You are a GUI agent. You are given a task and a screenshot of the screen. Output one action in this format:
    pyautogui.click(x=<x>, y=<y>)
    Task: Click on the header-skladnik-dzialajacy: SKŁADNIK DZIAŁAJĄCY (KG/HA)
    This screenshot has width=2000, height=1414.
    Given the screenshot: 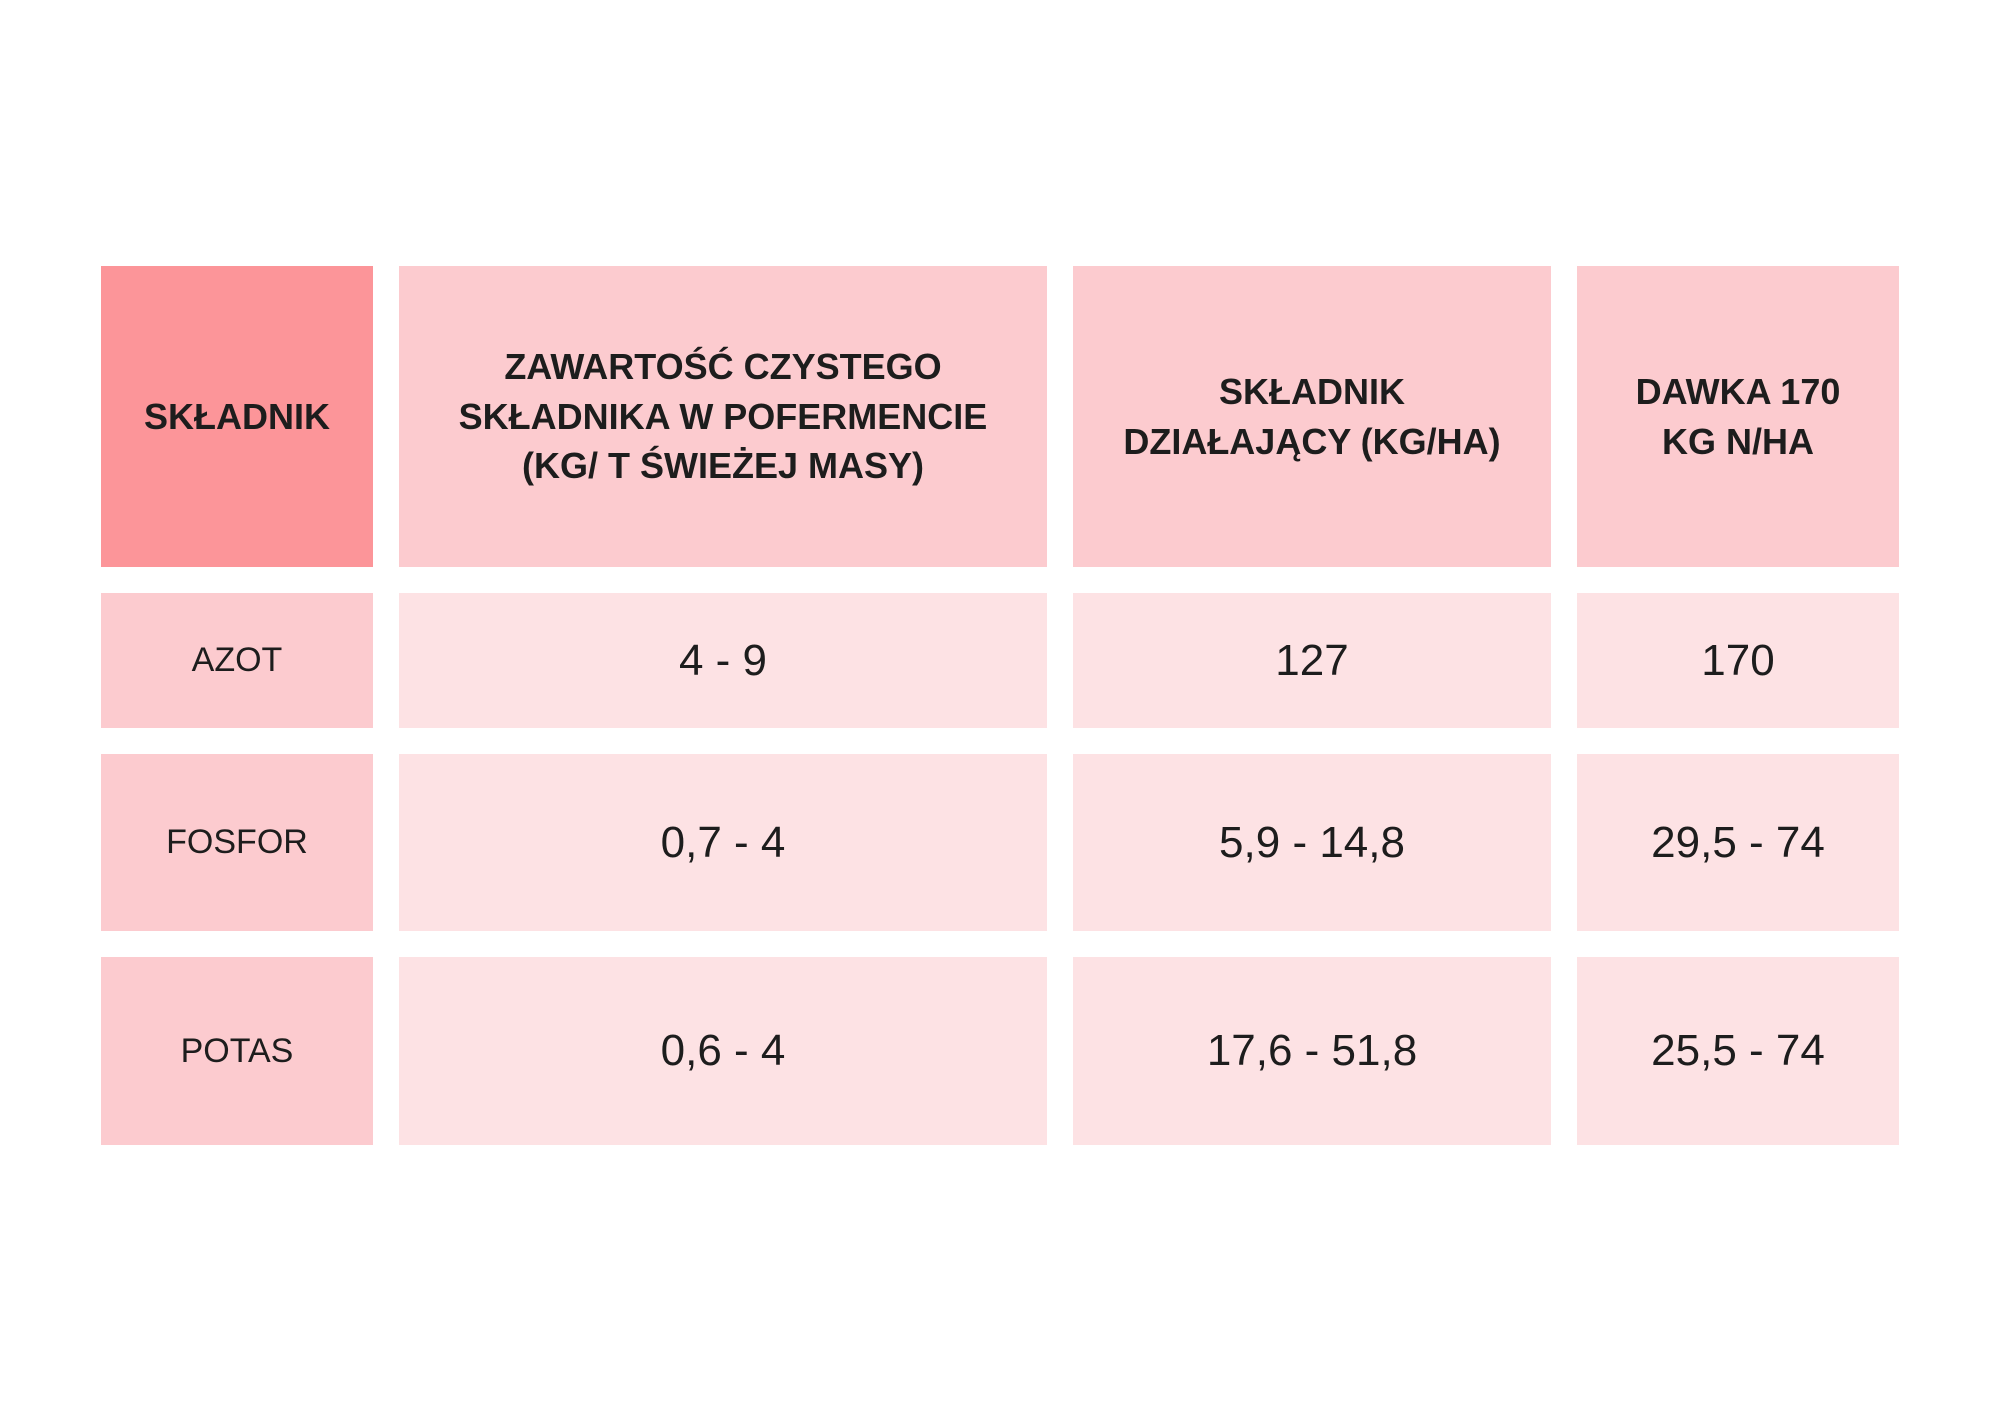 What is the action you would take?
    pyautogui.click(x=1312, y=416)
    